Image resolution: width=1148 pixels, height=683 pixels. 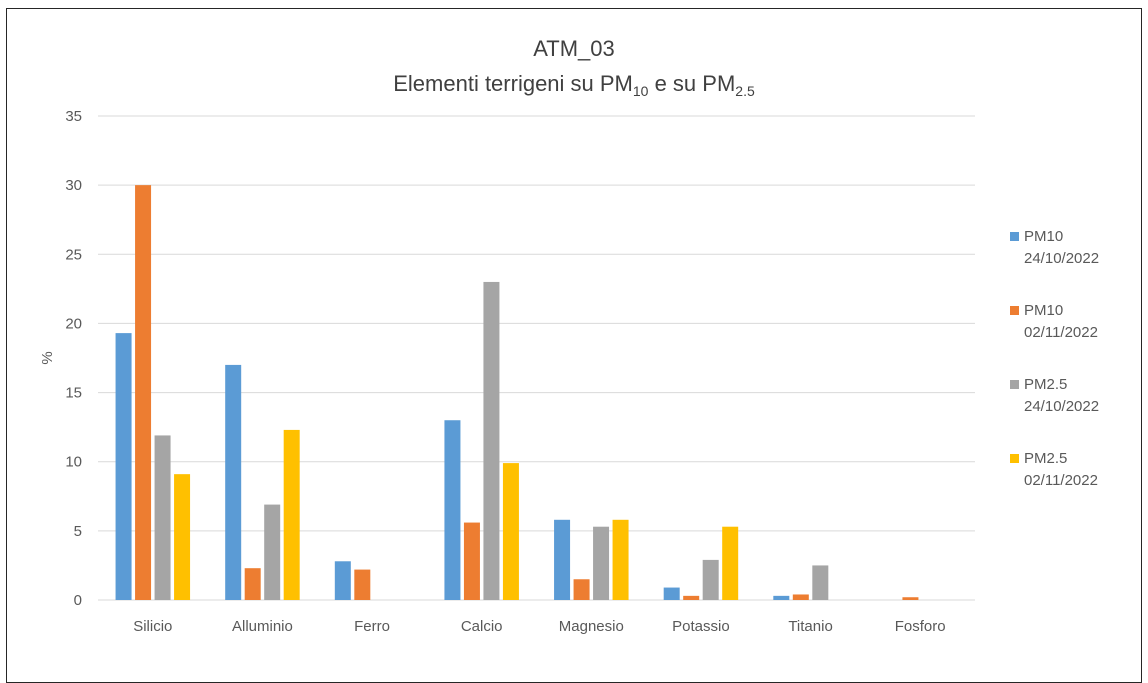 What do you see at coordinates (78, 600) in the screenshot?
I see `y-tick-label: 0` at bounding box center [78, 600].